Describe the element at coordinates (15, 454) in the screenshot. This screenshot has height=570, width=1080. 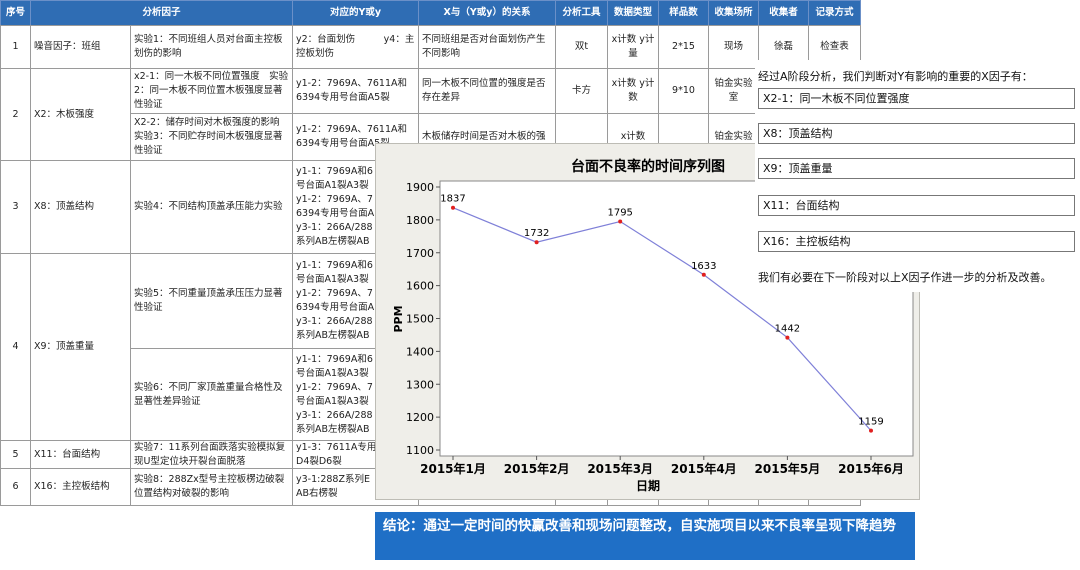
I see `row-number: 5` at that location.